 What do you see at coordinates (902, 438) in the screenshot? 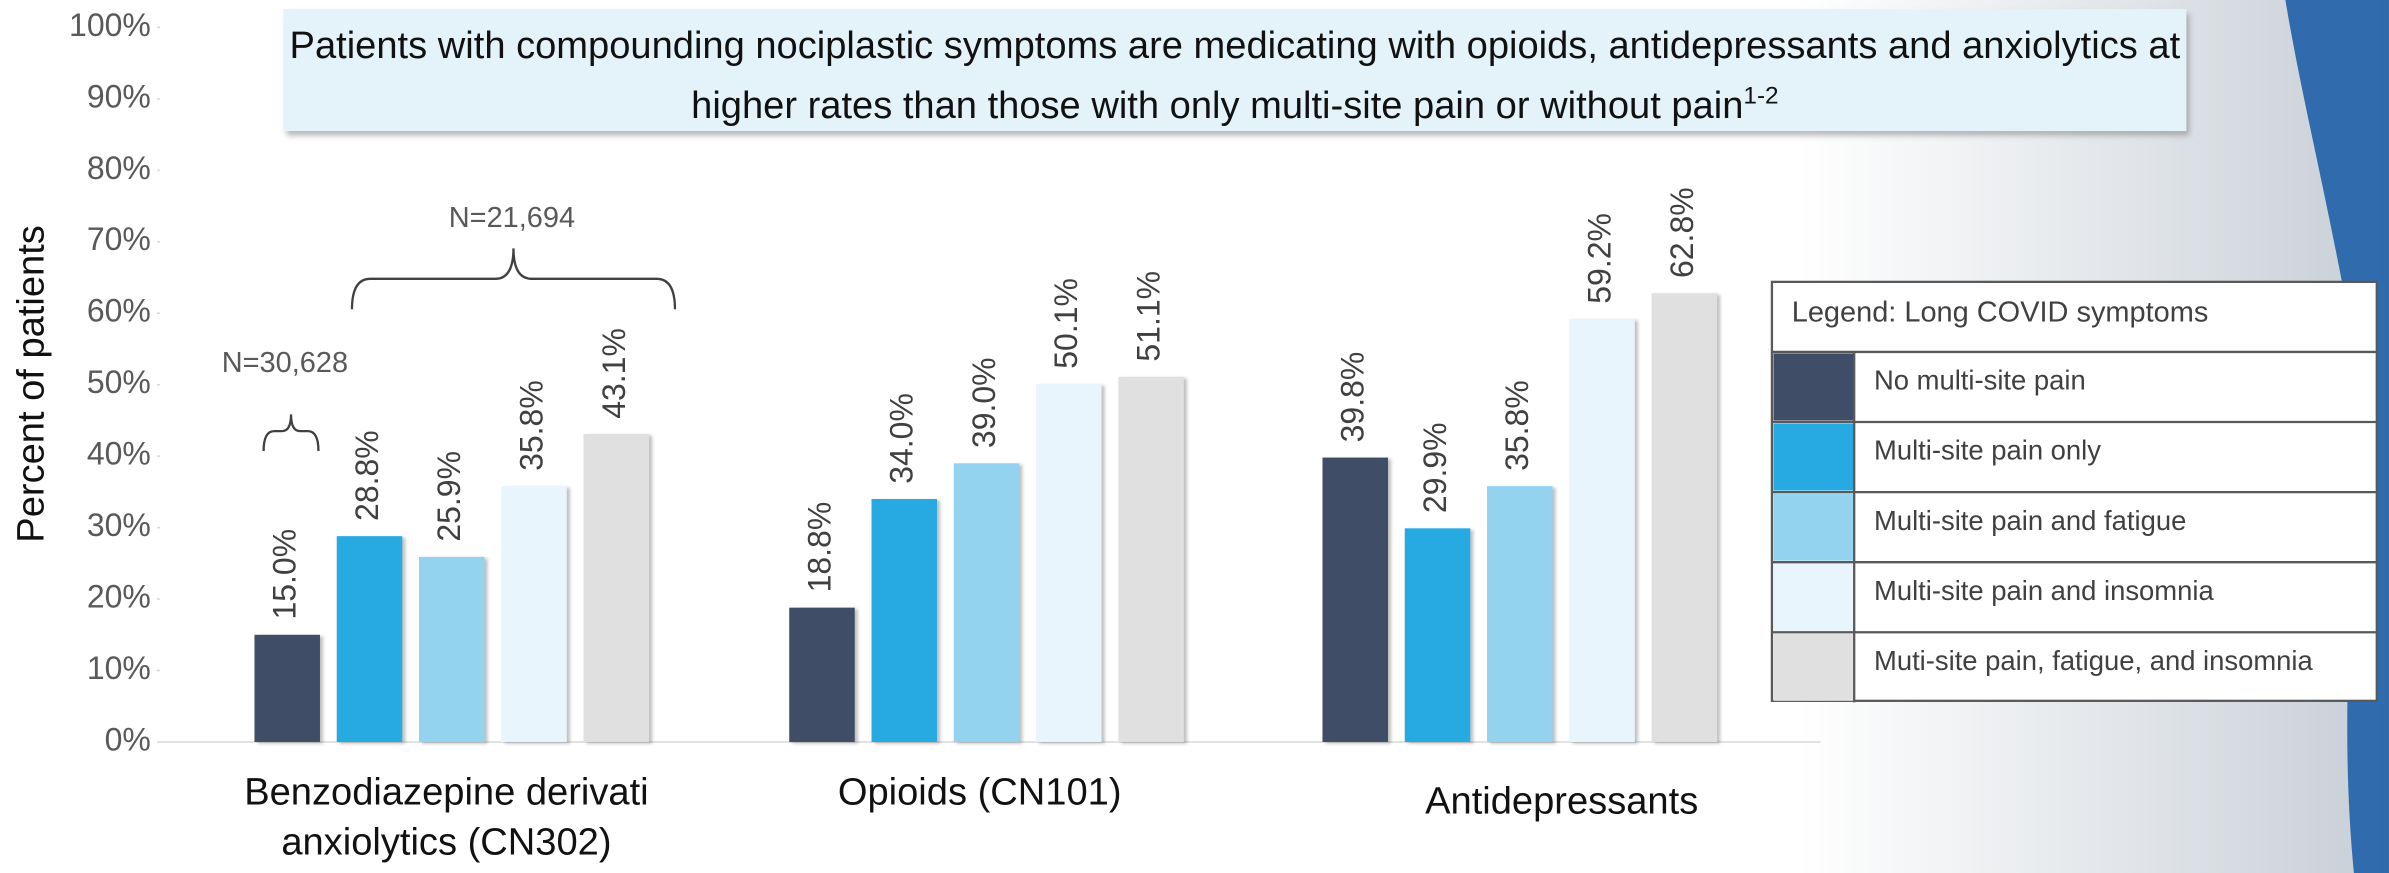
I see `data-label: 34.0%` at bounding box center [902, 438].